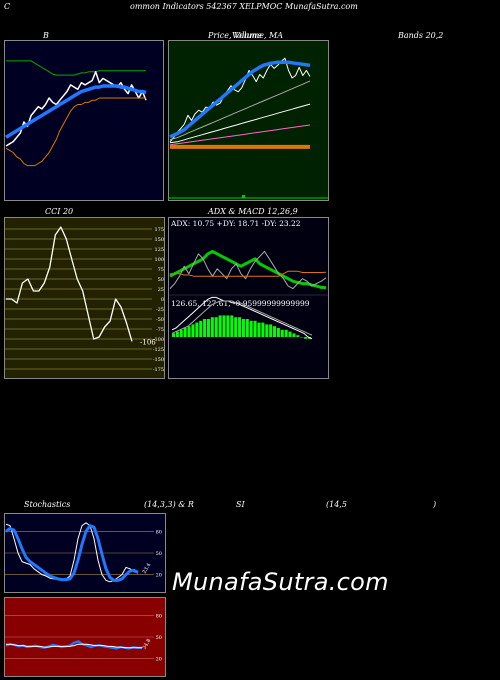 Image resolution: width=500 pixels, height=680 pixels. I want to click on cci-tick-label: 75, so click(161, 270).